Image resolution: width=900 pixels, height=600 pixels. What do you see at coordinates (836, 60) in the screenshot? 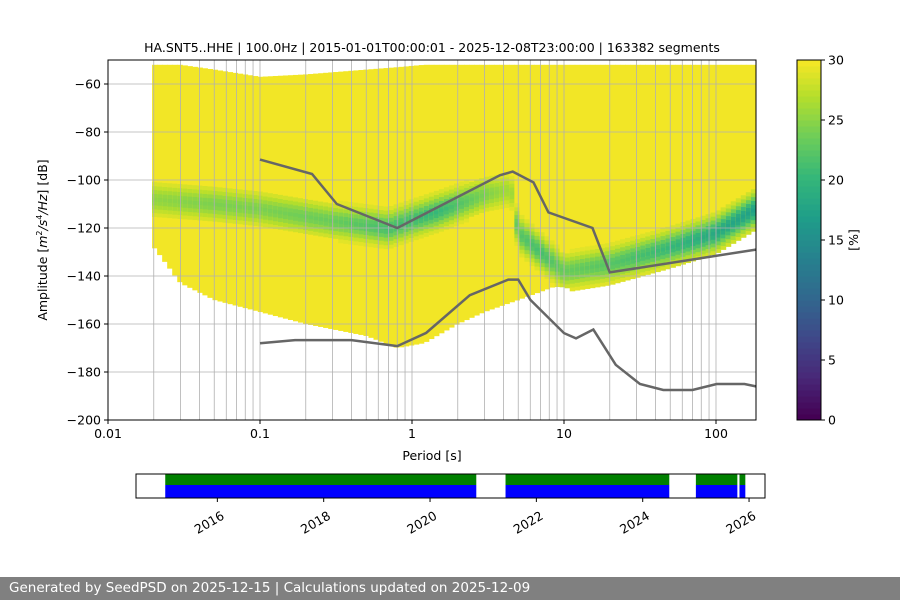
I see `colorbar-tick-label: 30` at bounding box center [836, 60].